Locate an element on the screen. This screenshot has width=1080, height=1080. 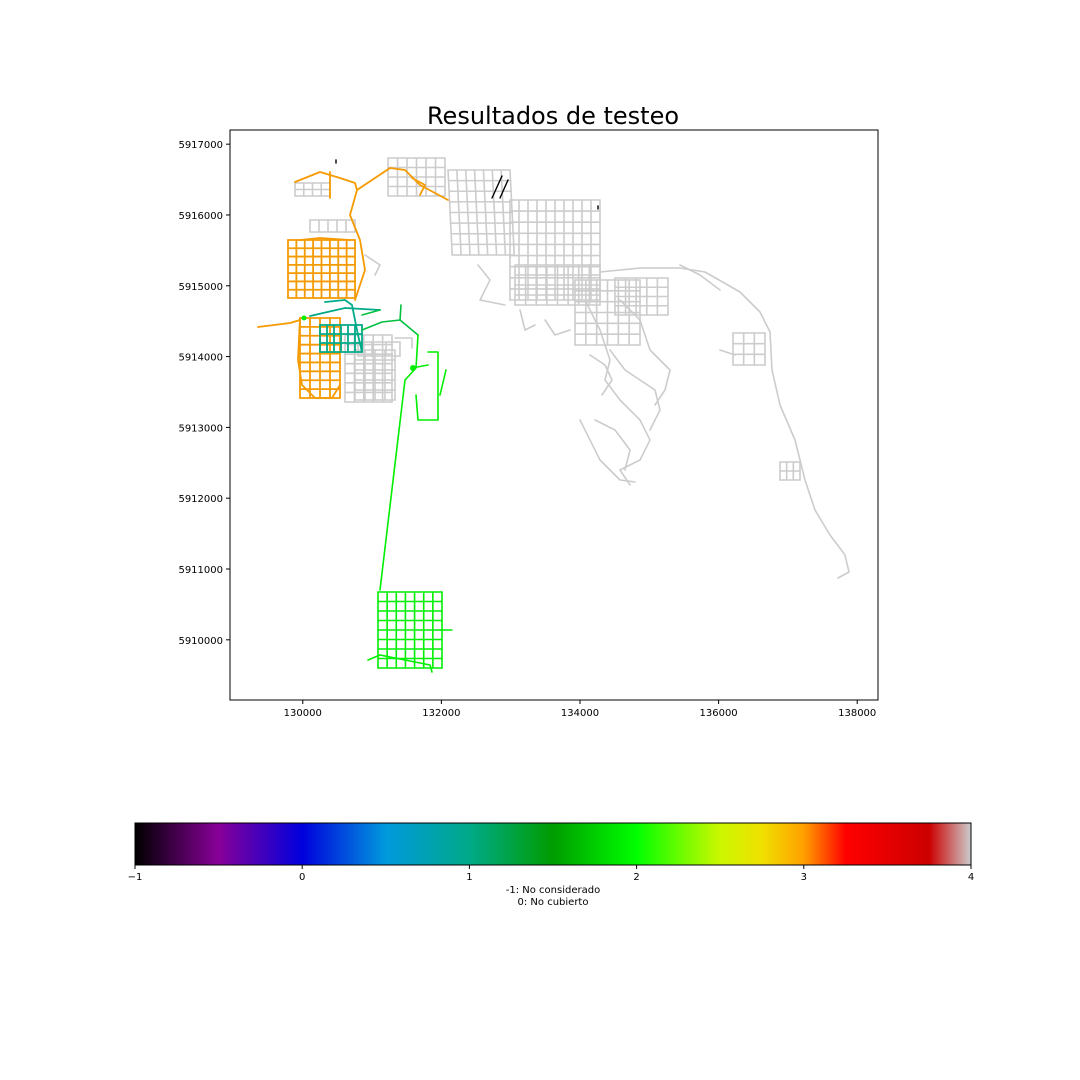
colorbar-tick-label: 3 is located at coordinates (804, 877).